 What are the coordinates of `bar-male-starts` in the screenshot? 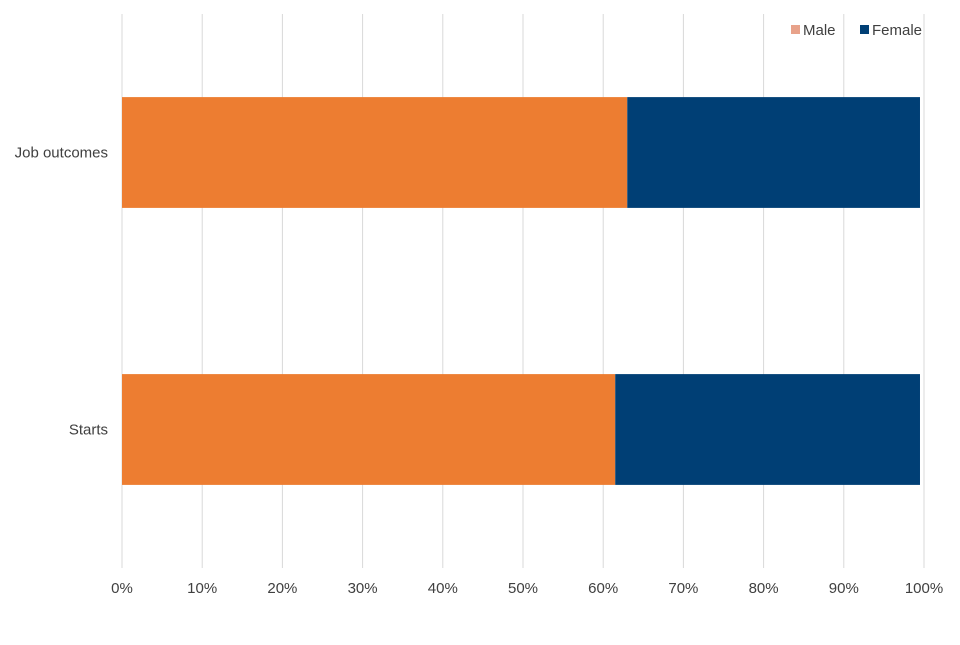 It's located at (369, 429).